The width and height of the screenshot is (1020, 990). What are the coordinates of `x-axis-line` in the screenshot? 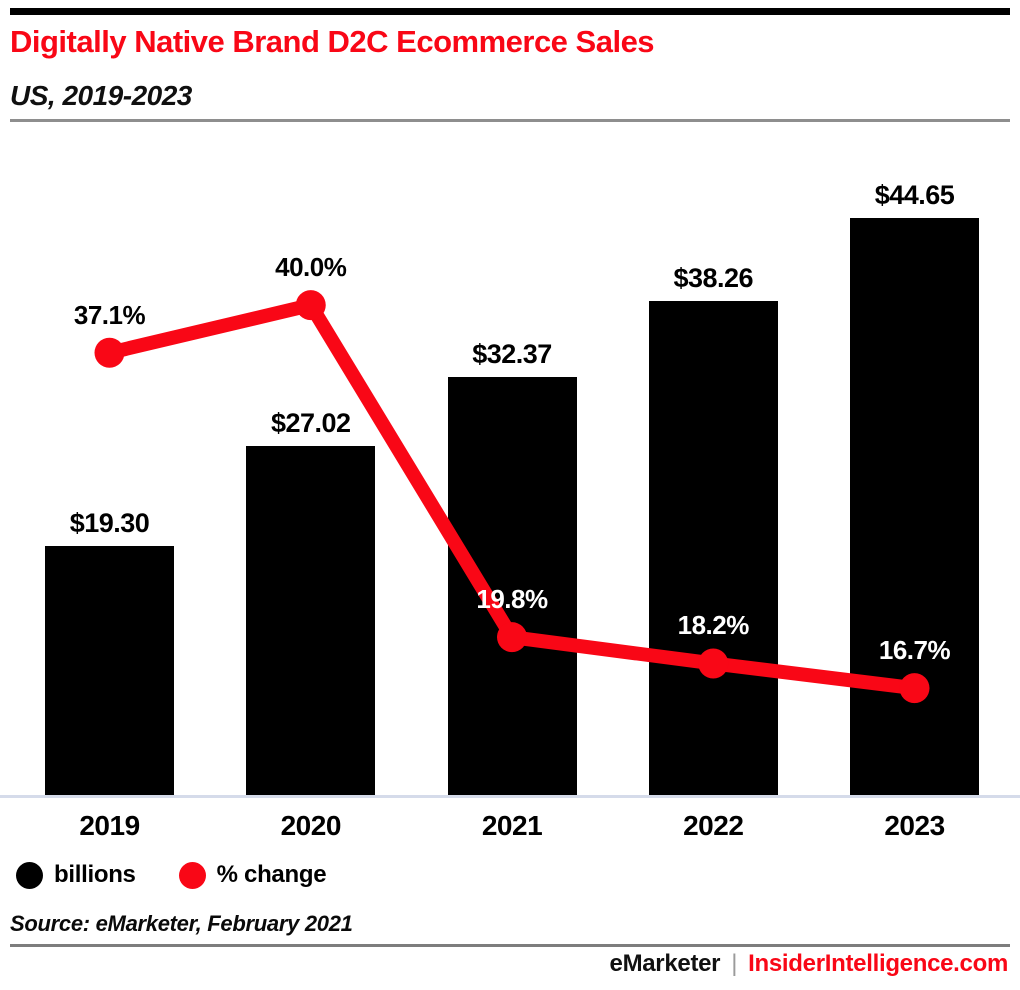 It's located at (510, 796).